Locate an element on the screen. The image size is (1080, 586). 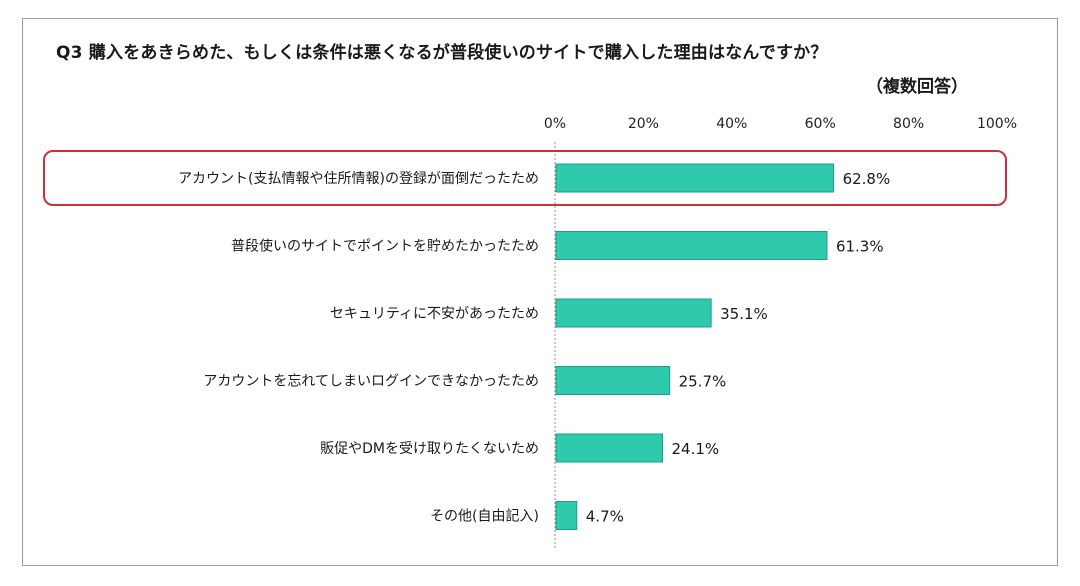
x-tick-label: 40% is located at coordinates (731, 124).